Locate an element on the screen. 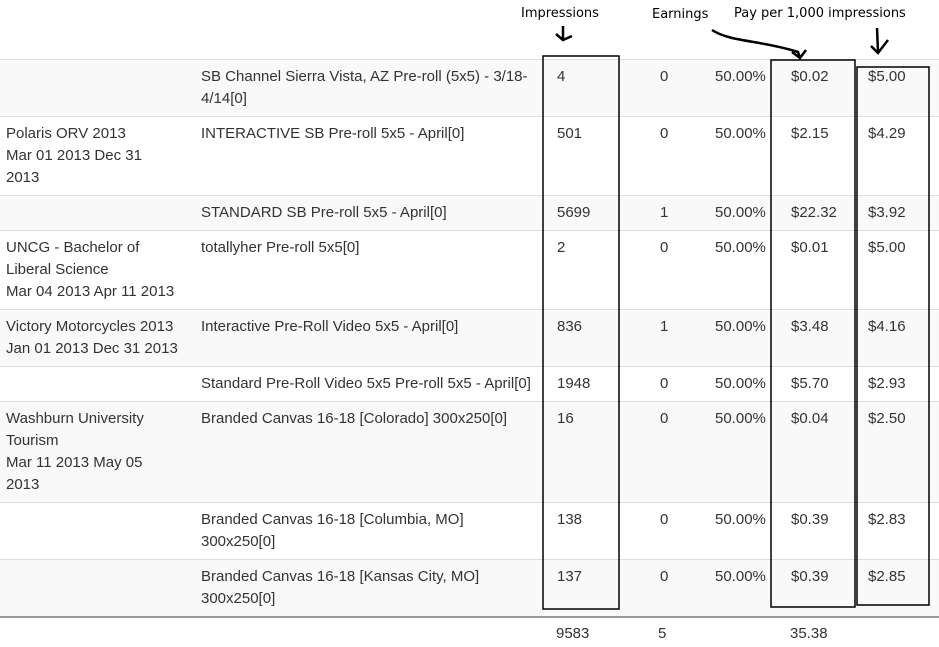 Image resolution: width=939 pixels, height=647 pixels. campaign-text: Polaris ORV 2013 is located at coordinates (66, 133).